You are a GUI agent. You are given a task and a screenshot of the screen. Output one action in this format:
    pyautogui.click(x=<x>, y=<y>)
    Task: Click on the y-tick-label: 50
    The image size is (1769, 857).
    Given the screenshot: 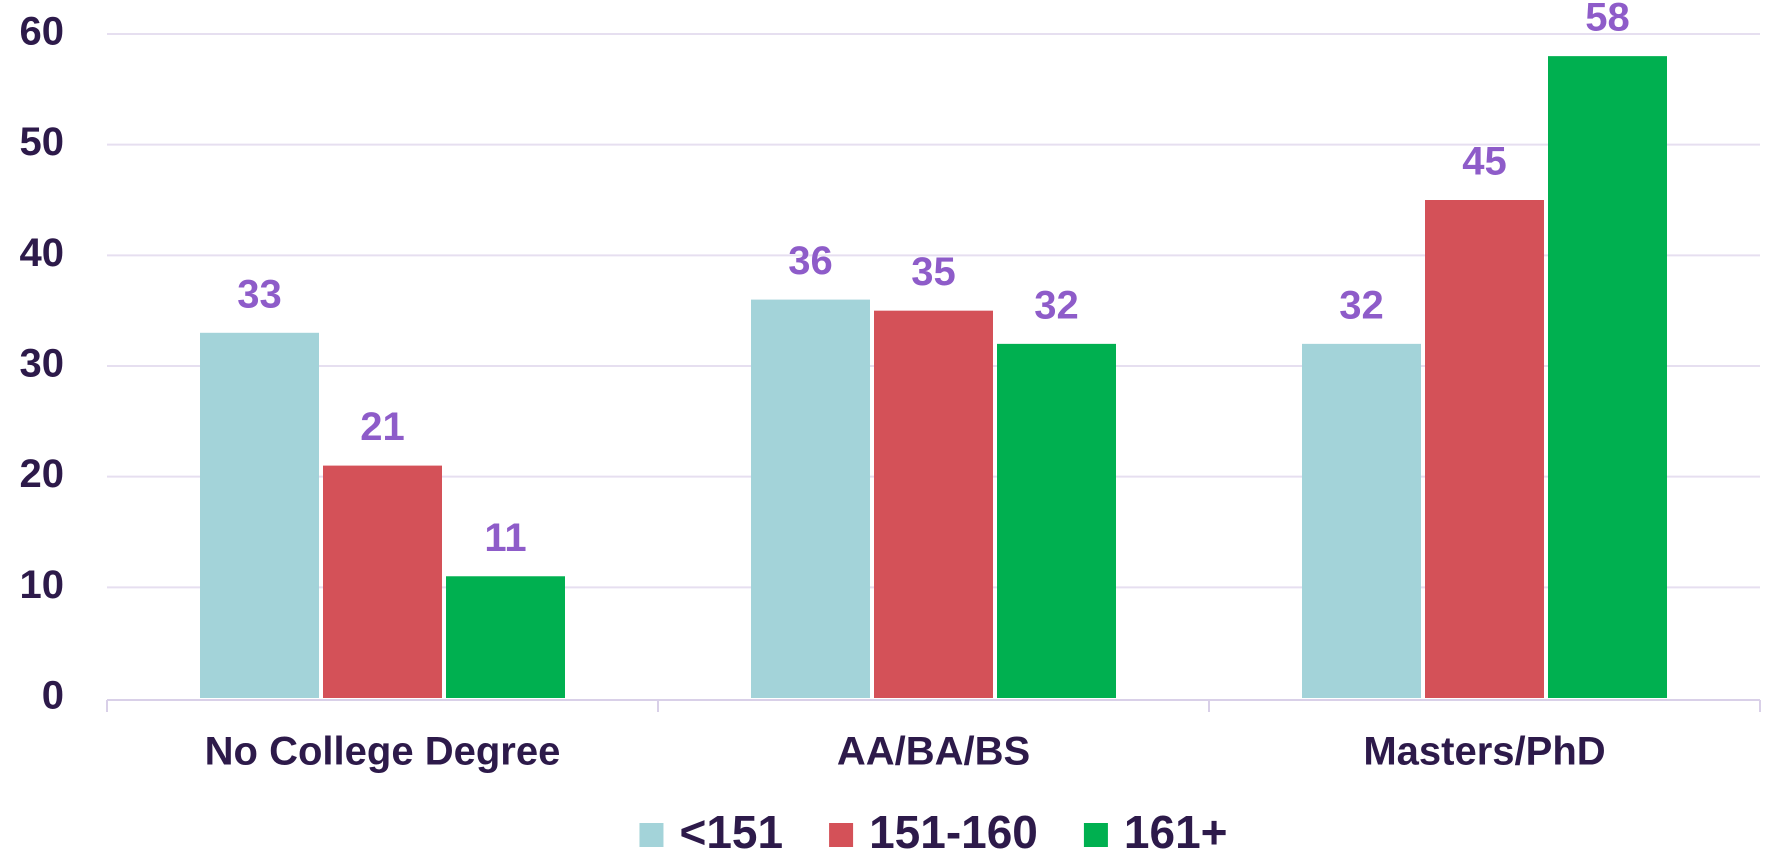 What is the action you would take?
    pyautogui.click(x=42, y=142)
    